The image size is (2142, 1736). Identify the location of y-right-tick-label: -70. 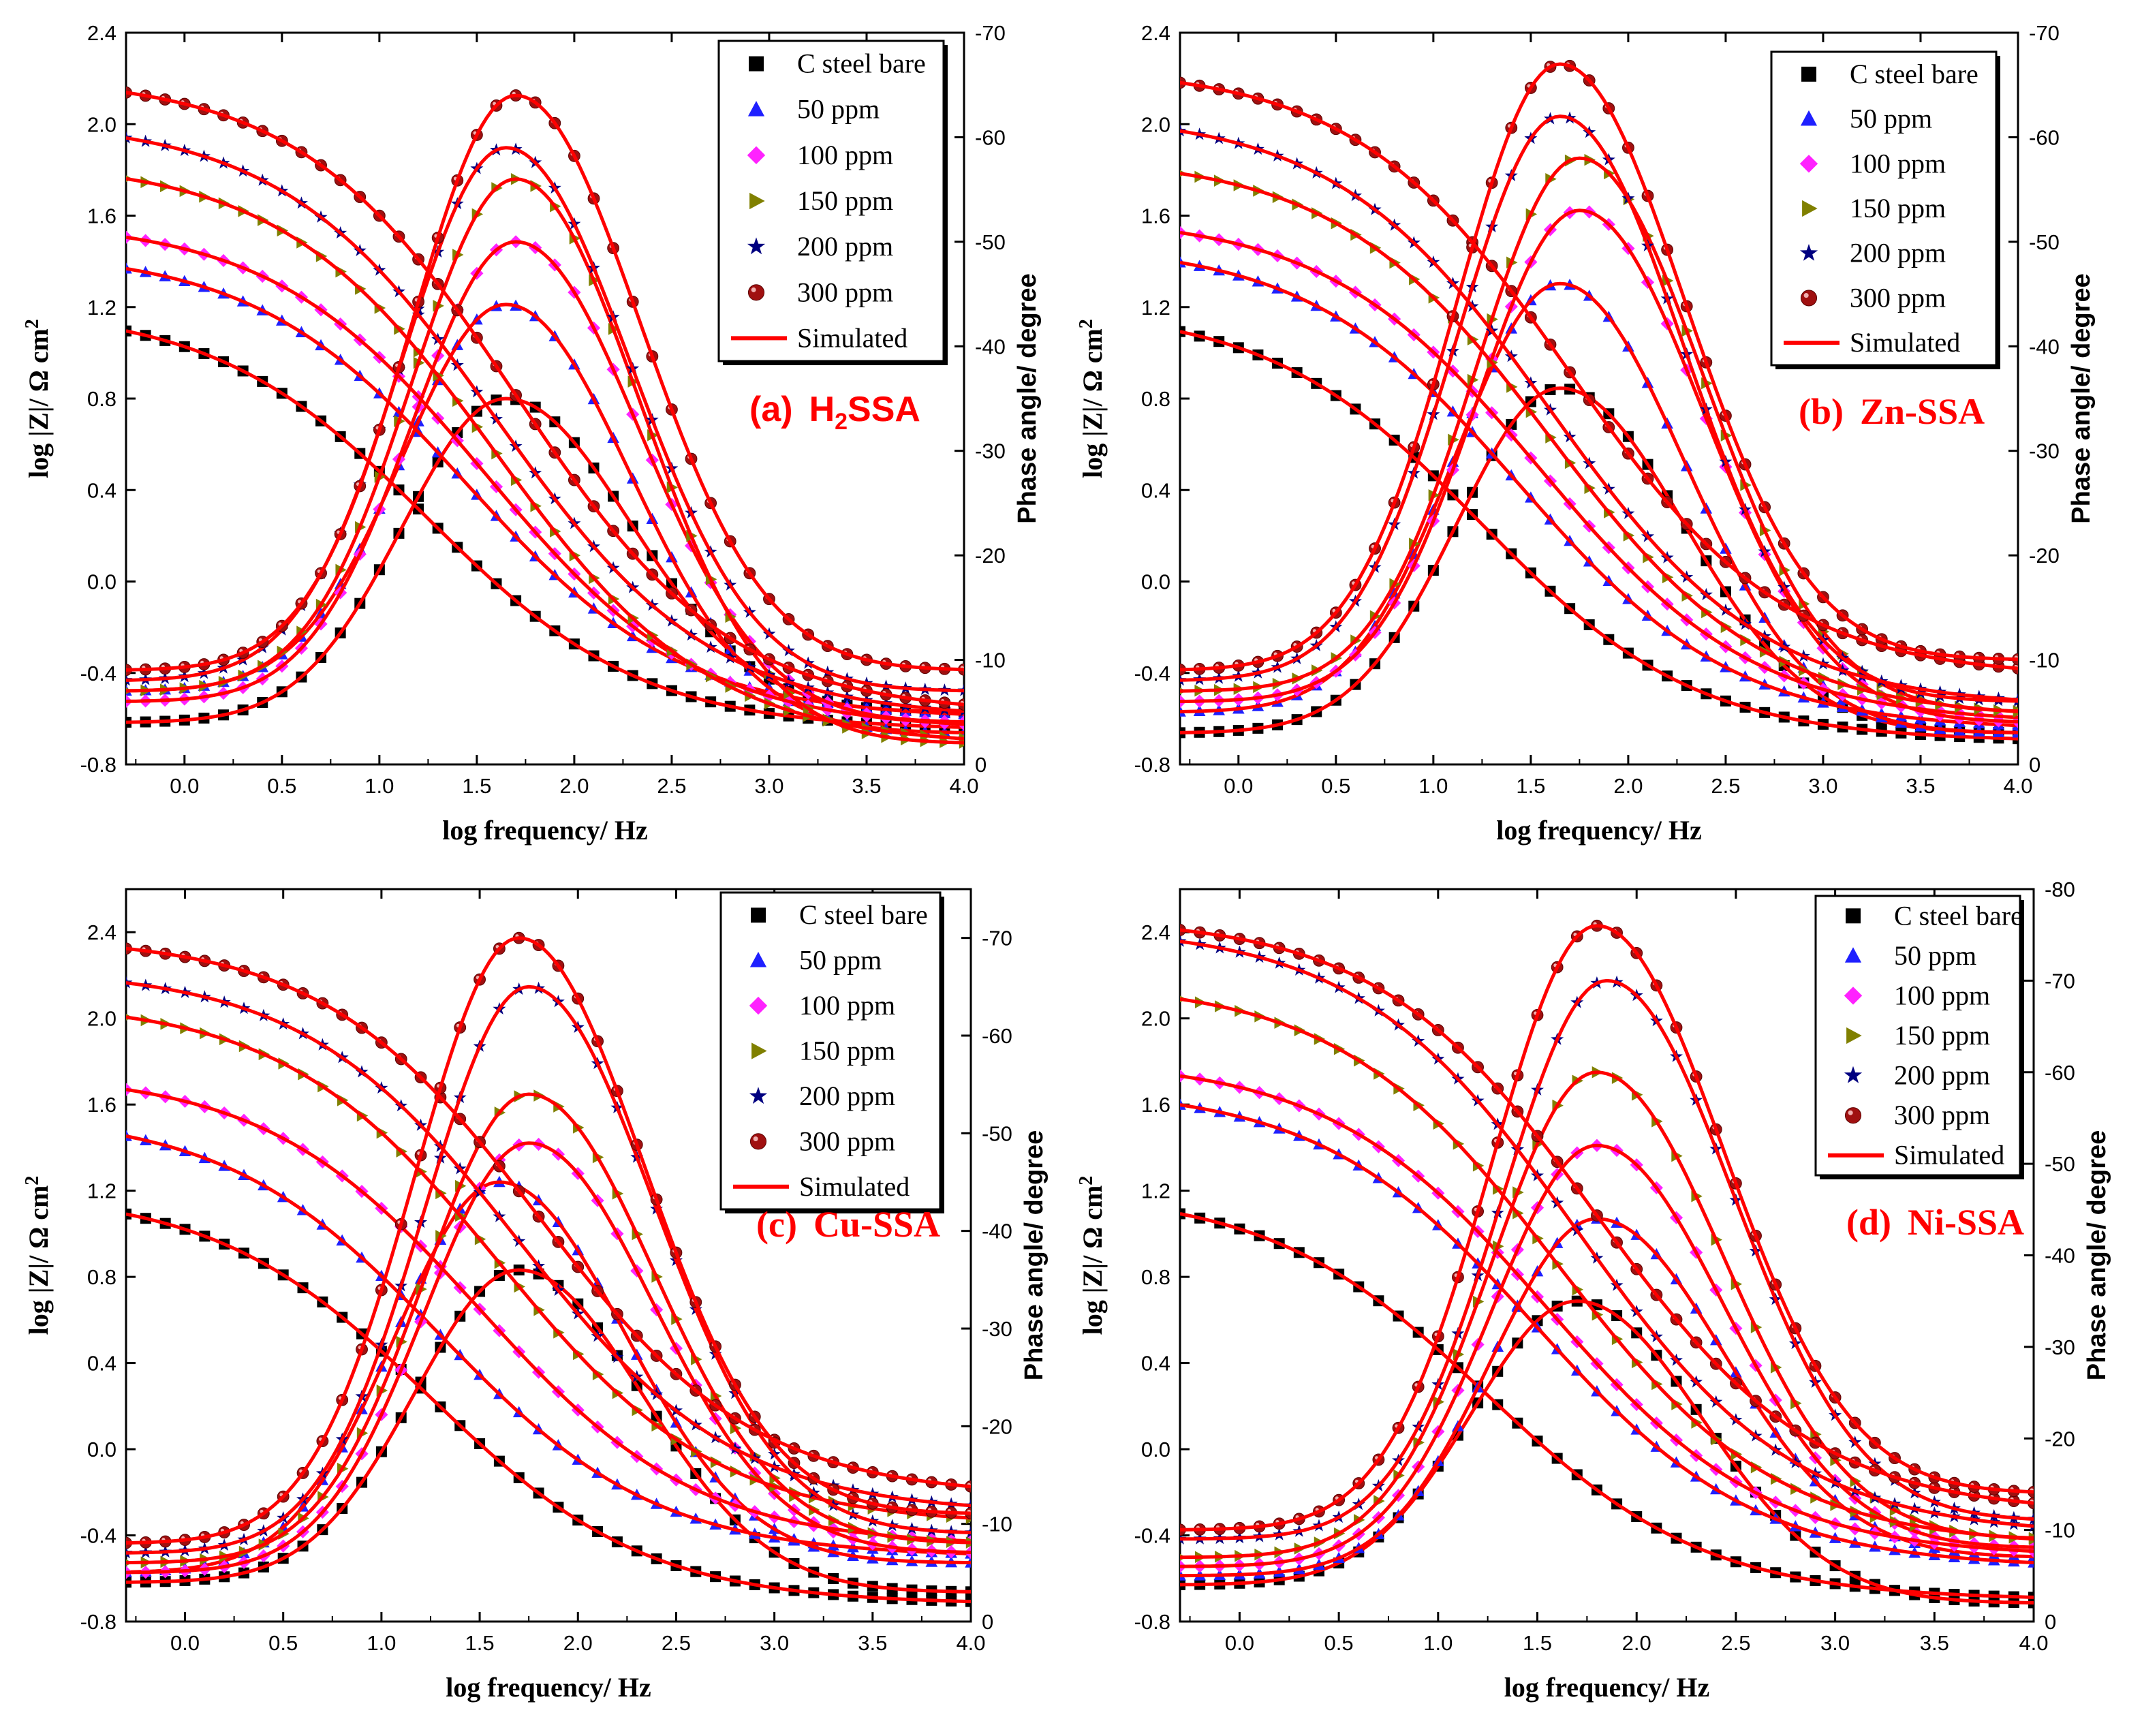
(990, 33).